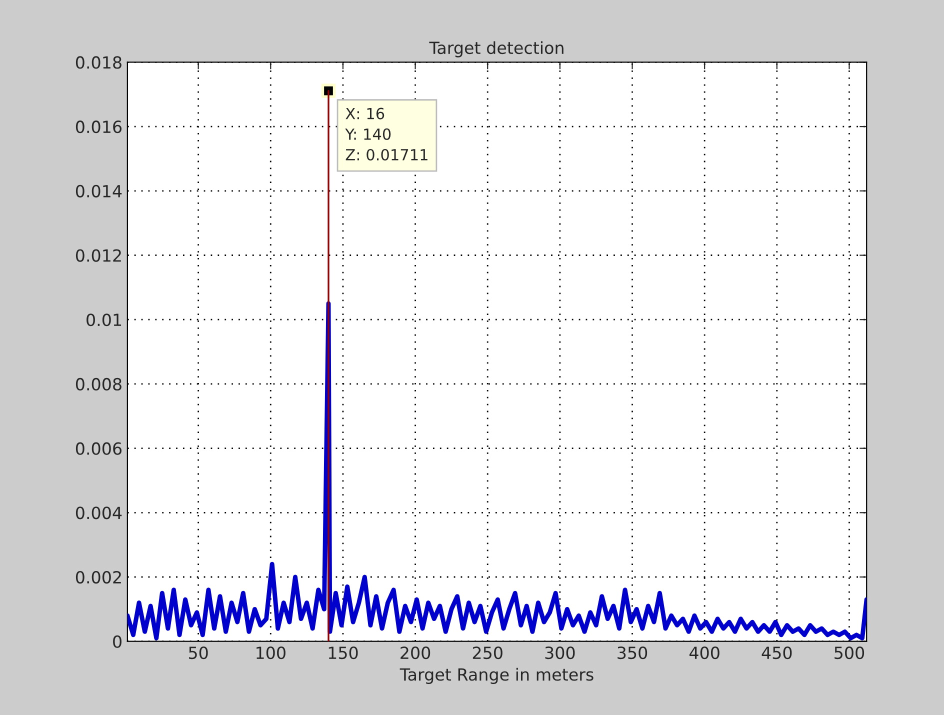 The image size is (944, 715). Describe the element at coordinates (99, 127) in the screenshot. I see `y-tick-label: 0.016` at that location.